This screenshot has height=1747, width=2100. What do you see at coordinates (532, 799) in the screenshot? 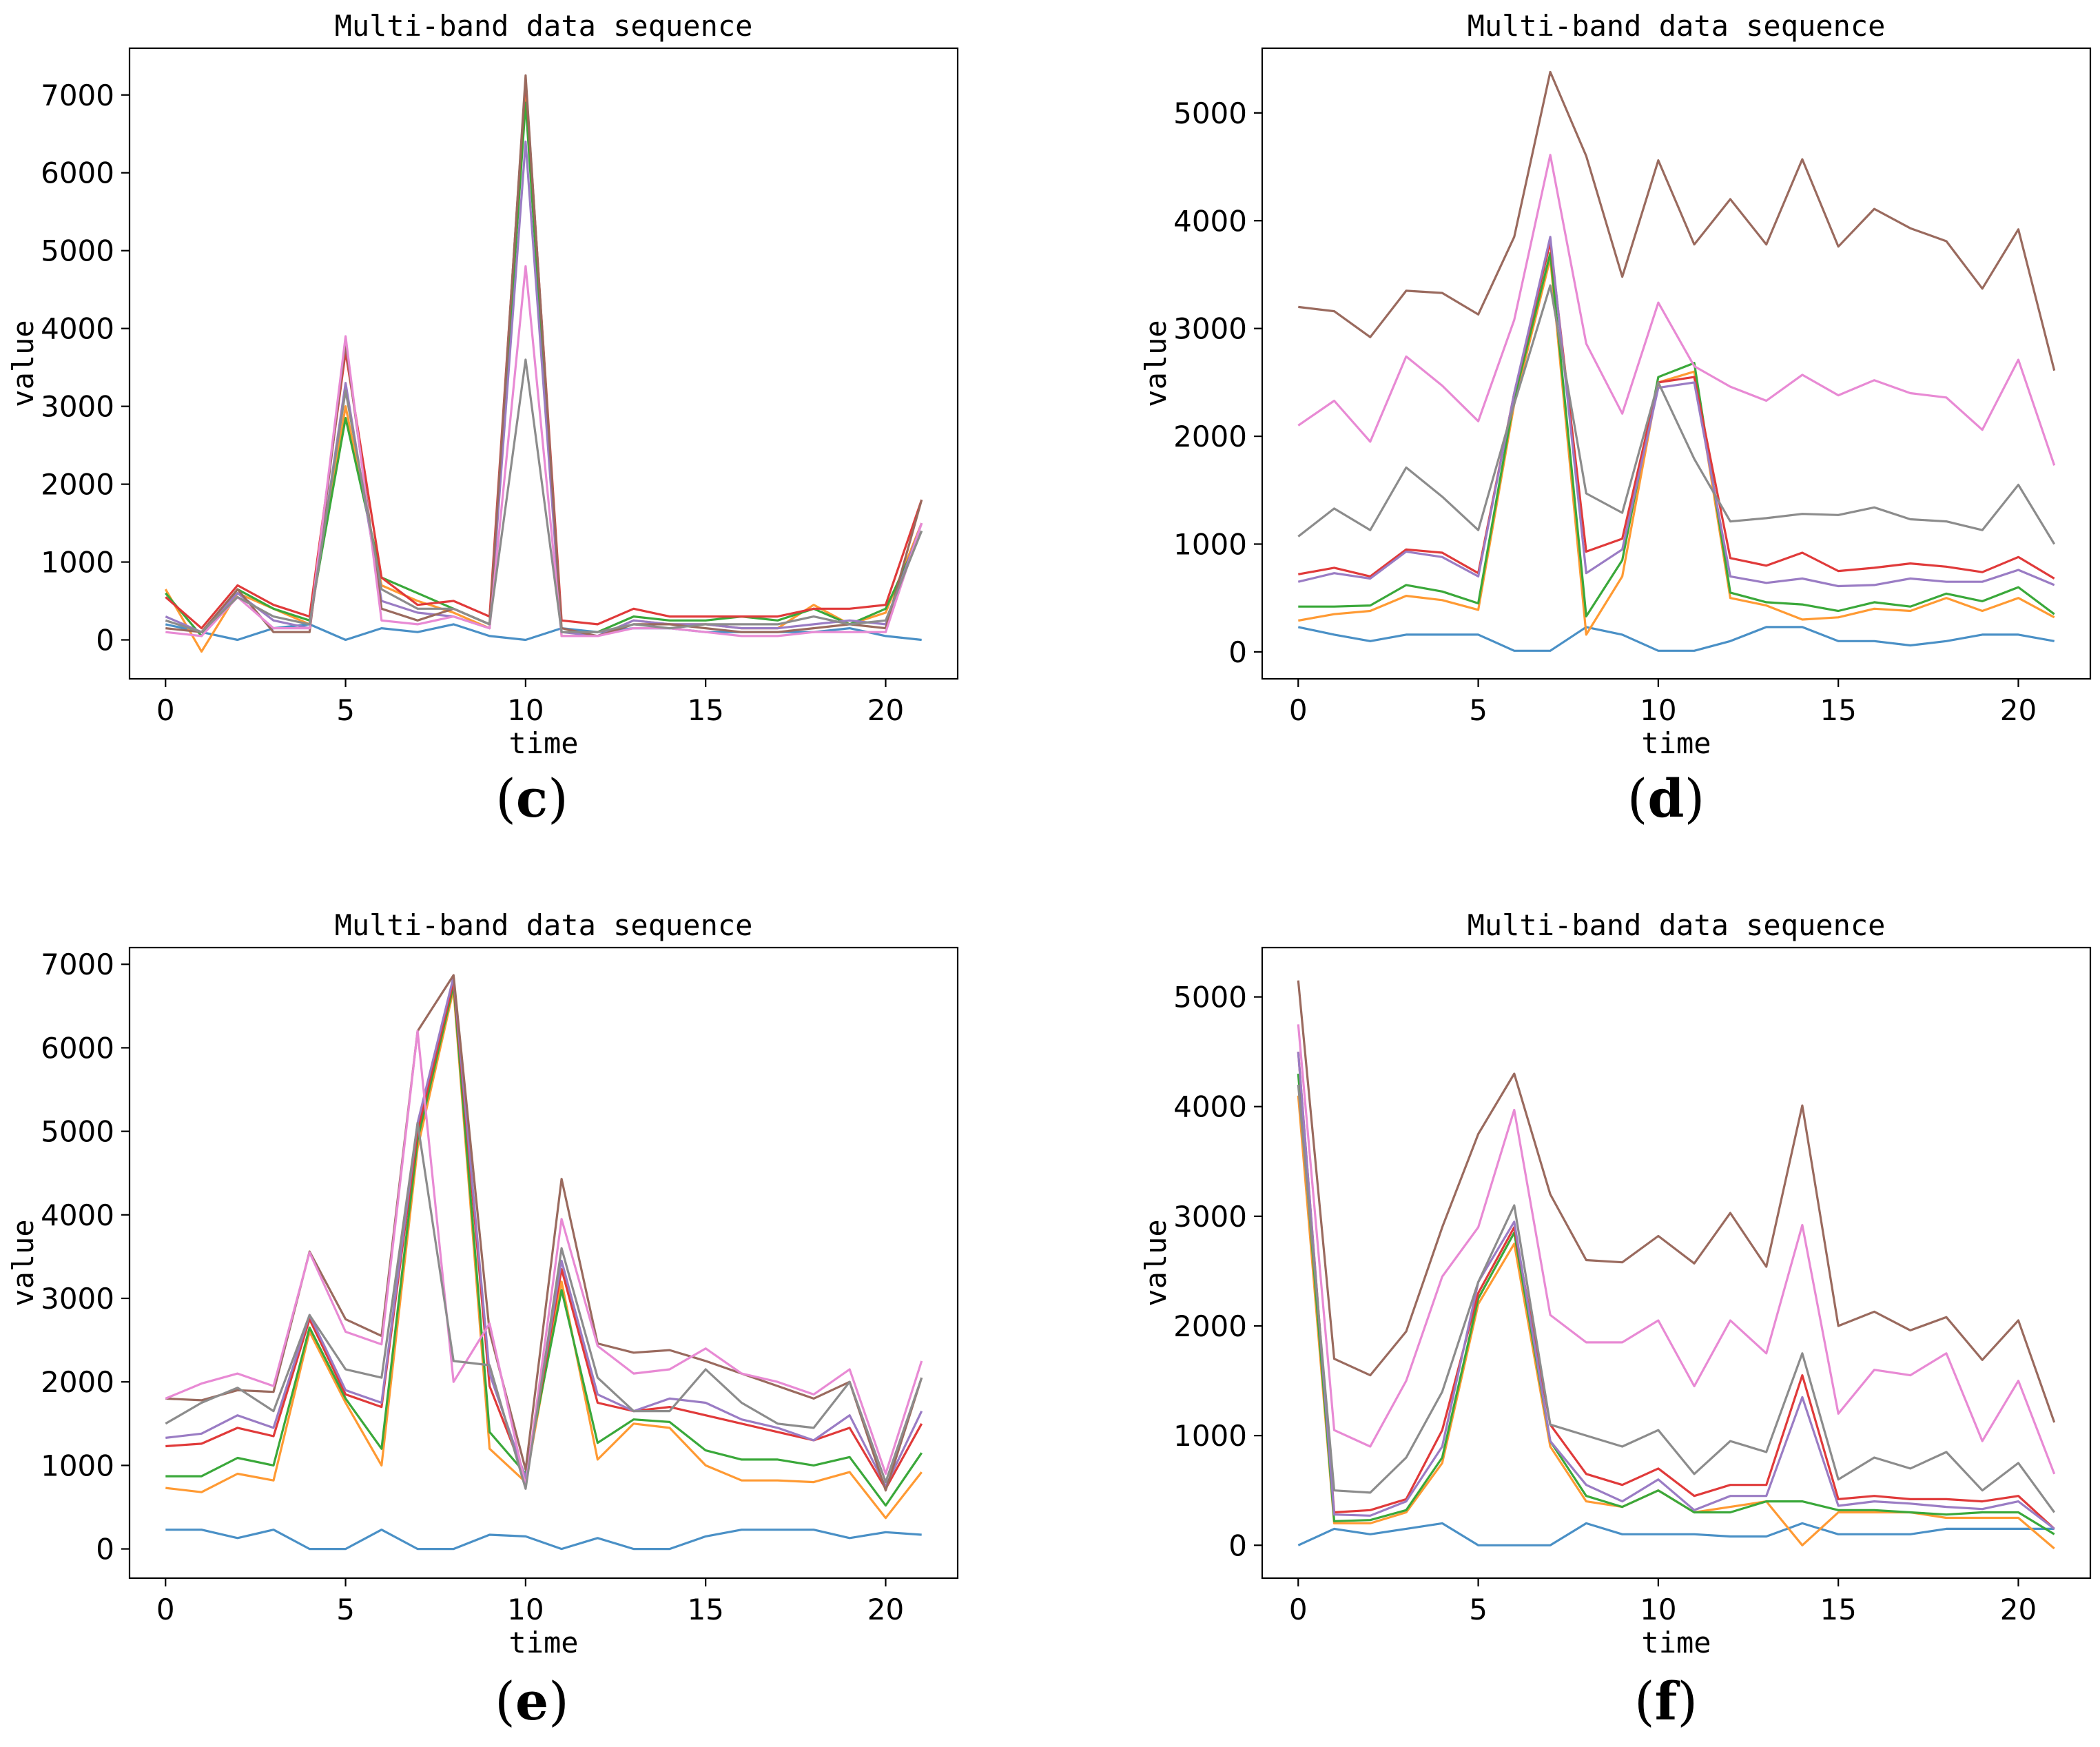
I see `panel-label: (c)` at bounding box center [532, 799].